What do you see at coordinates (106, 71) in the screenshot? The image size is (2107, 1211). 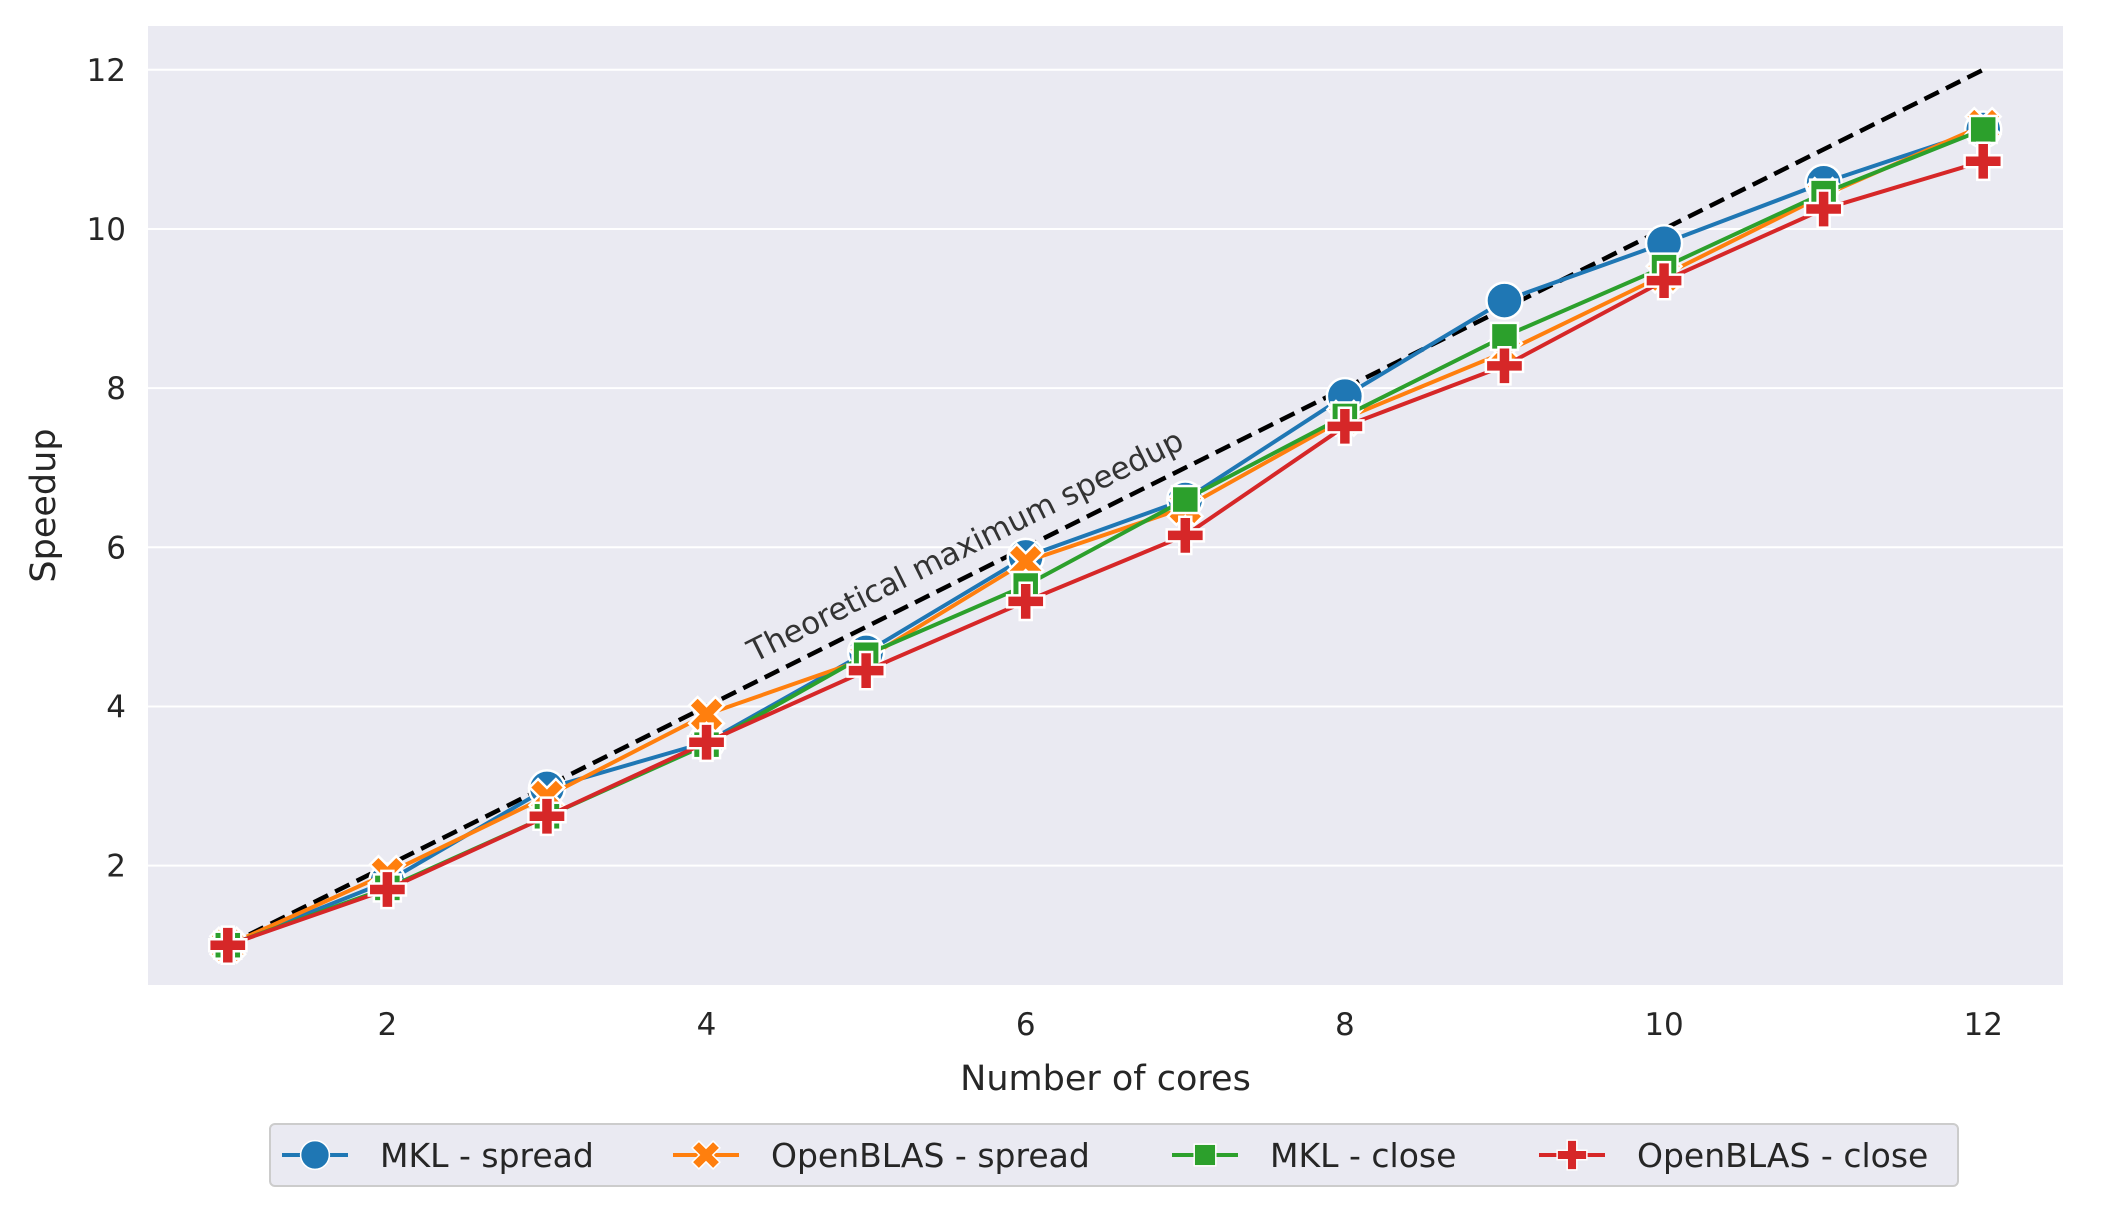 I see `y-tick-label: 12` at bounding box center [106, 71].